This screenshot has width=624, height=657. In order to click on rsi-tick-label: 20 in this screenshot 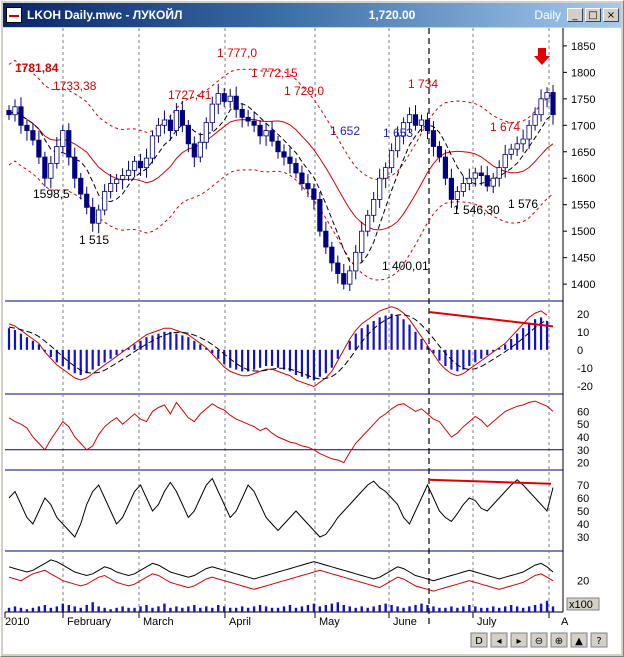, I will do `click(583, 464)`.